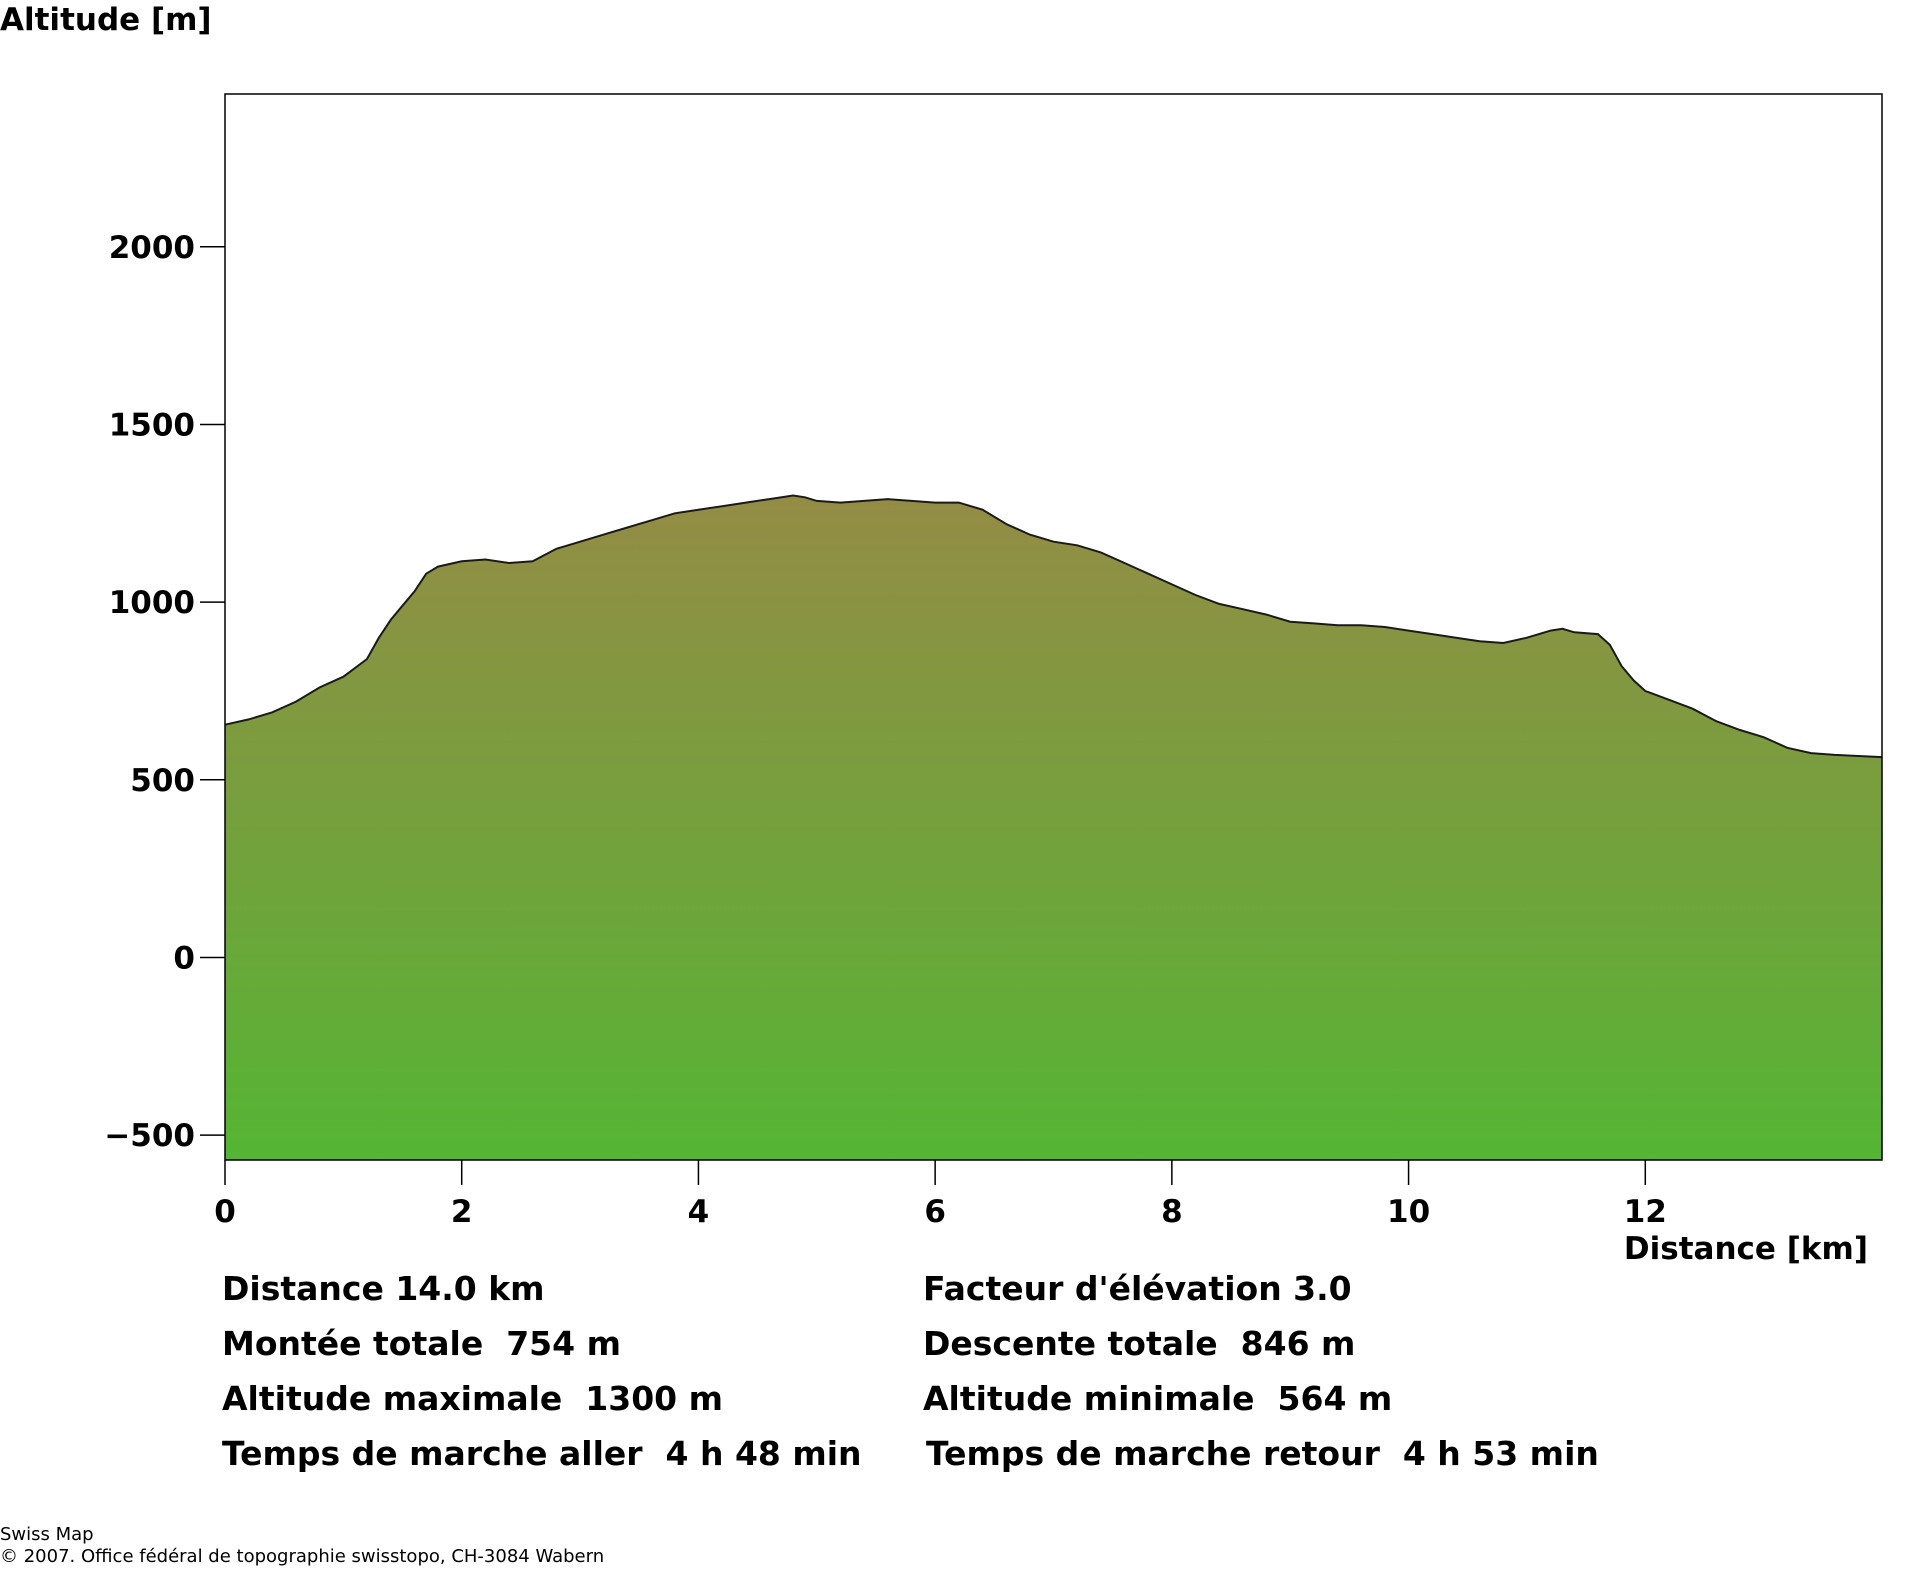  What do you see at coordinates (47, 1534) in the screenshot?
I see `footer-source: Swiss Map` at bounding box center [47, 1534].